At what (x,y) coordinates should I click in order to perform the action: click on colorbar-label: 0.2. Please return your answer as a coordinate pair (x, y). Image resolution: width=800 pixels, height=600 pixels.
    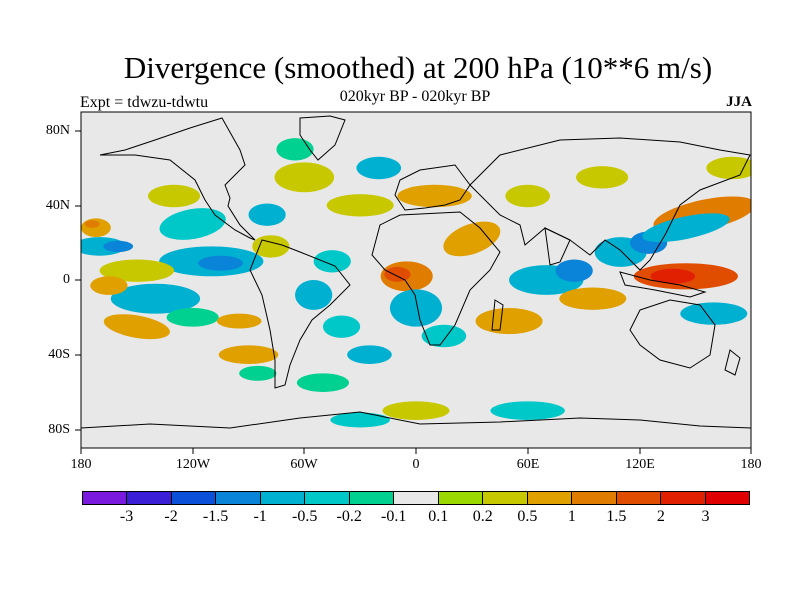
    Looking at the image, I should click on (482, 516).